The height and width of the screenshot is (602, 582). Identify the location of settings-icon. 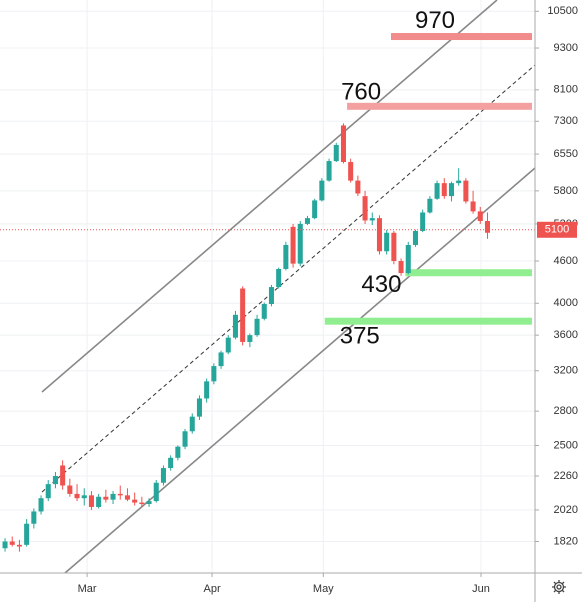
(559, 587).